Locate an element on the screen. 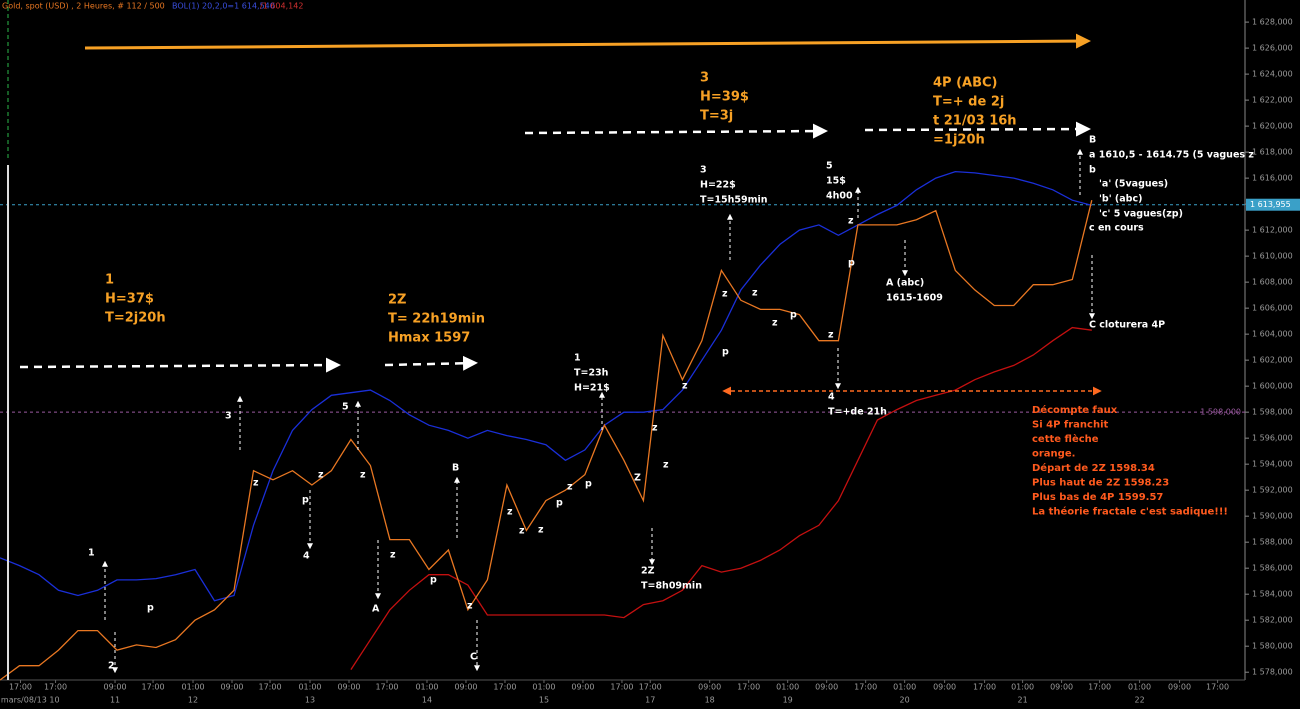 This screenshot has height=709, width=1300. annotation: H=37$ is located at coordinates (129, 299).